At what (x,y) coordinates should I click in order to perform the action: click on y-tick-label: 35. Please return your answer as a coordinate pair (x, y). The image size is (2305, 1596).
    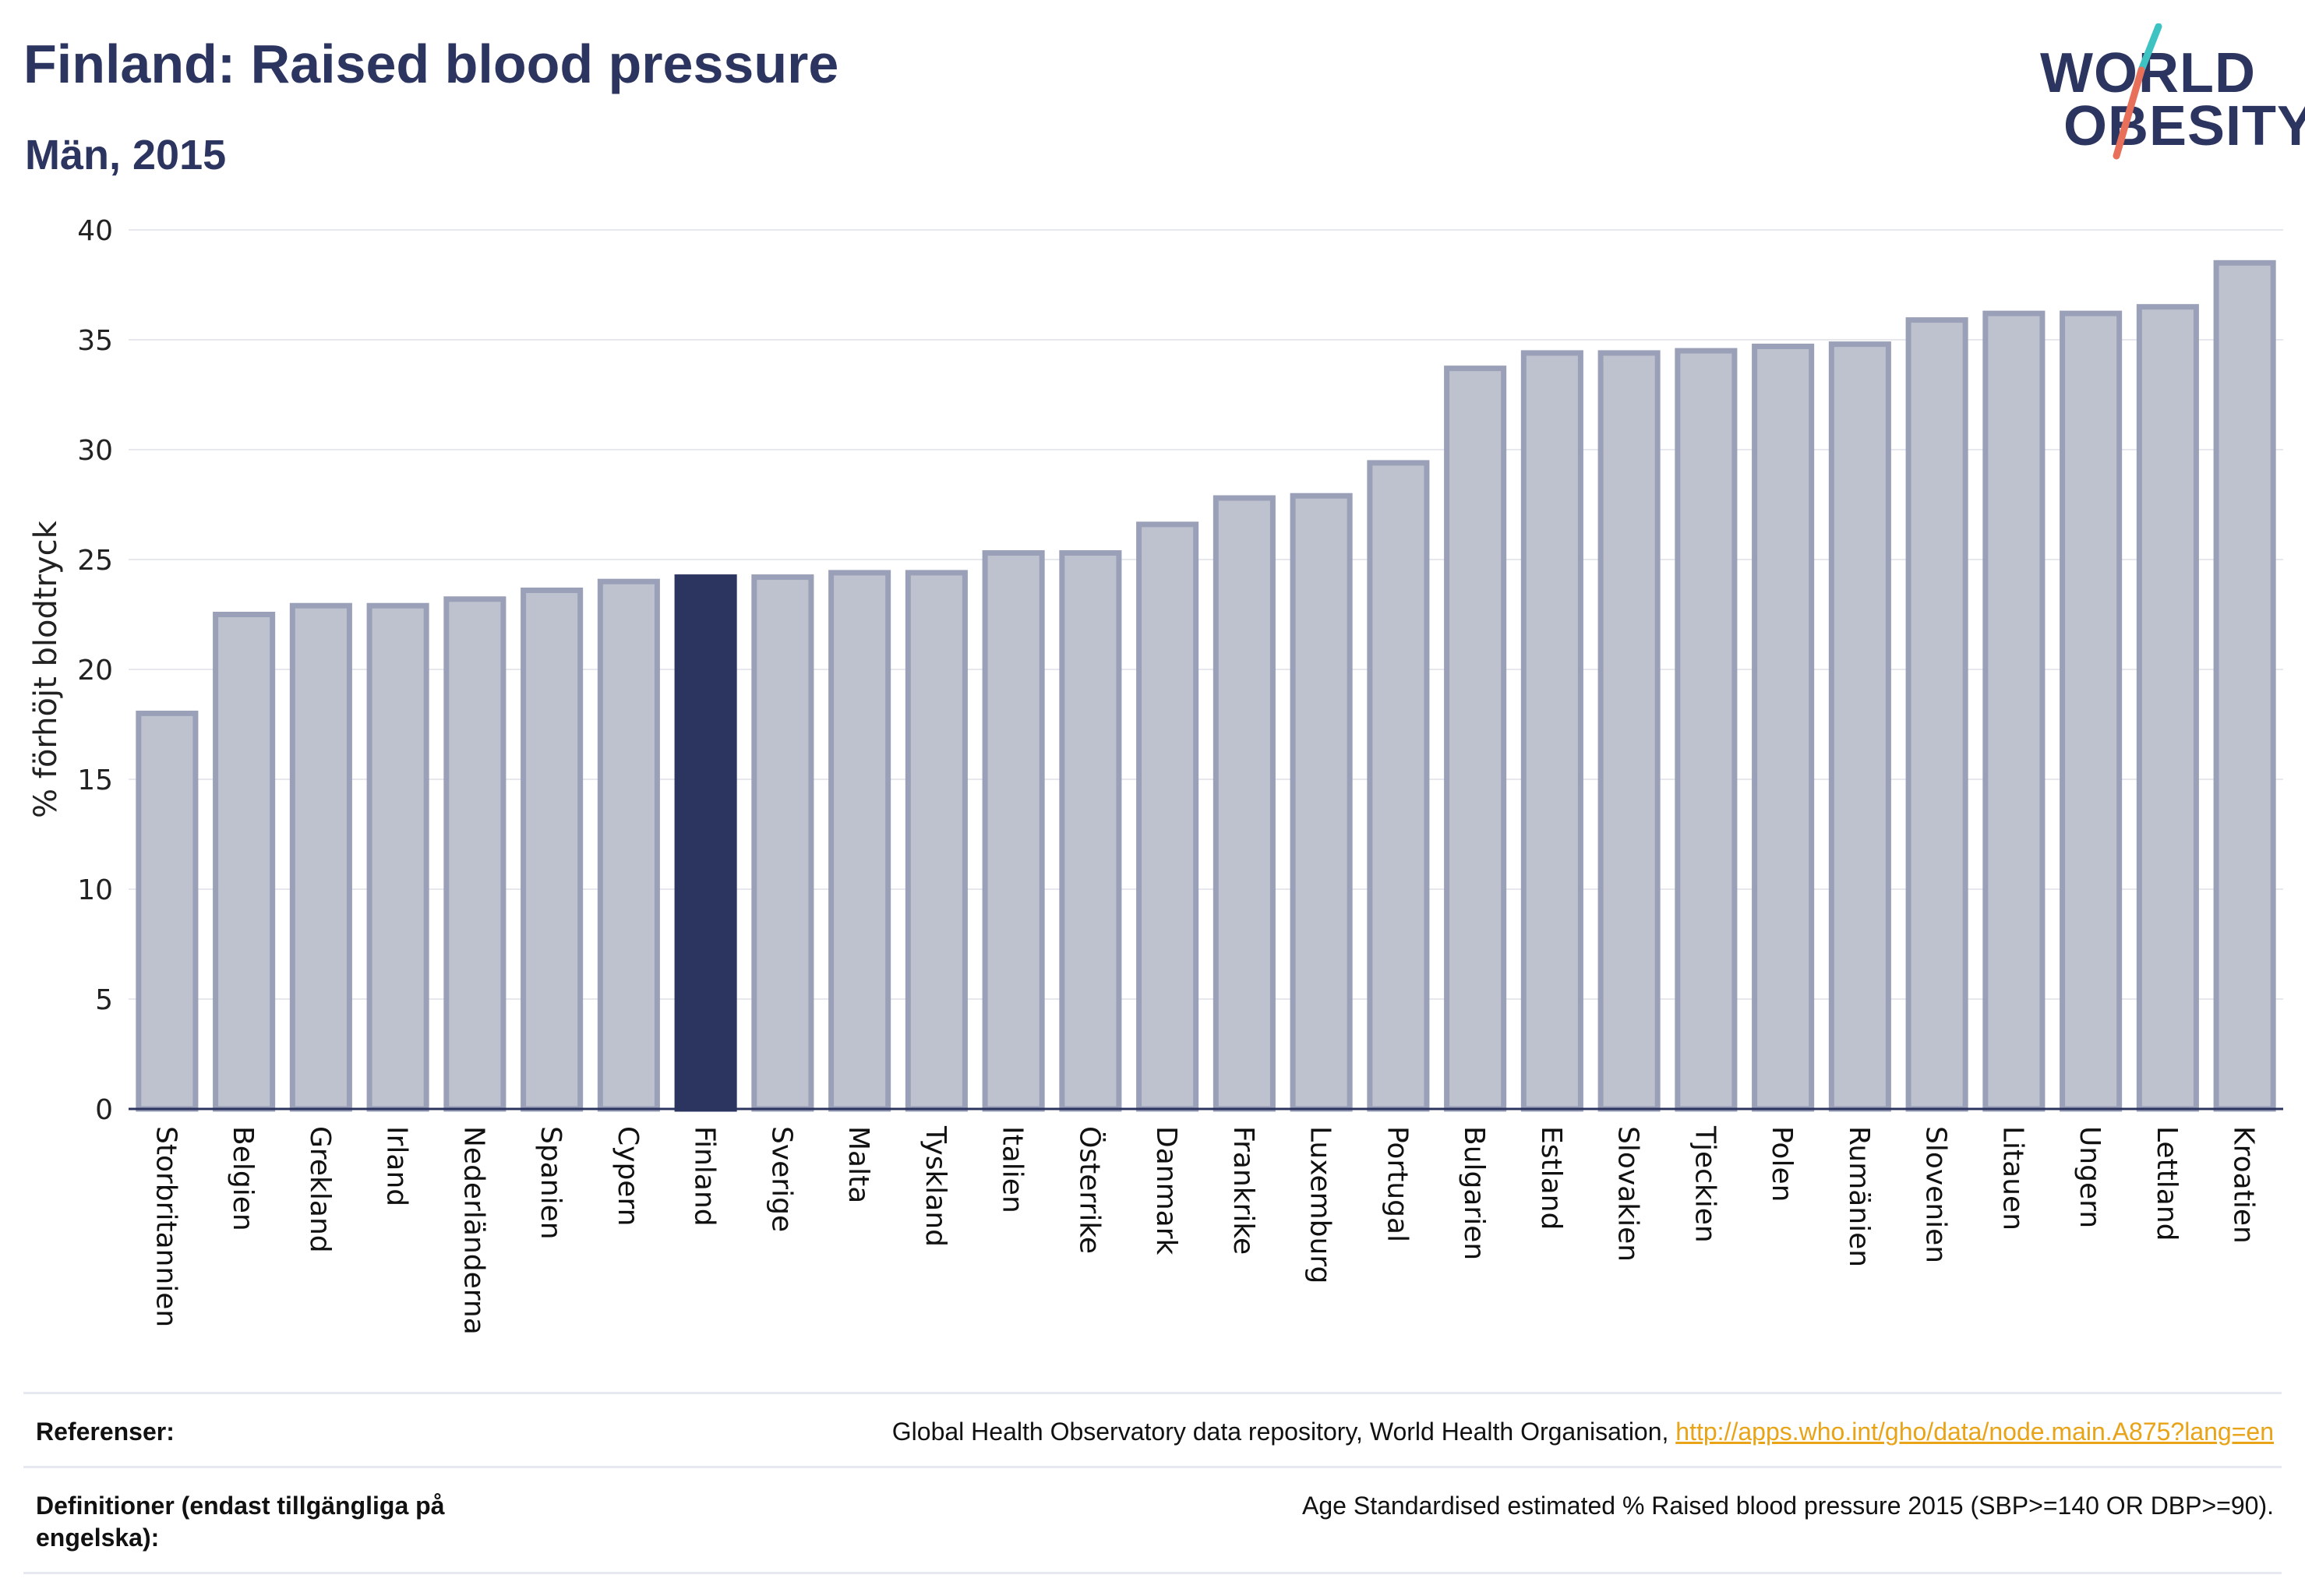
    Looking at the image, I should click on (95, 341).